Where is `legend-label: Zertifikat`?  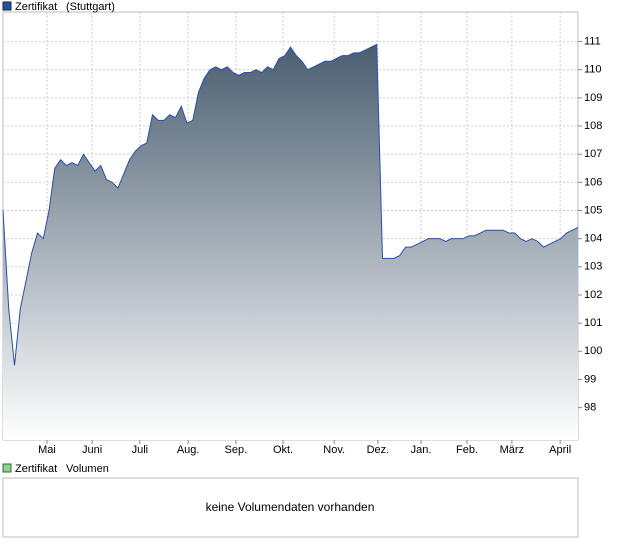
legend-label: Zertifikat is located at coordinates (36, 7).